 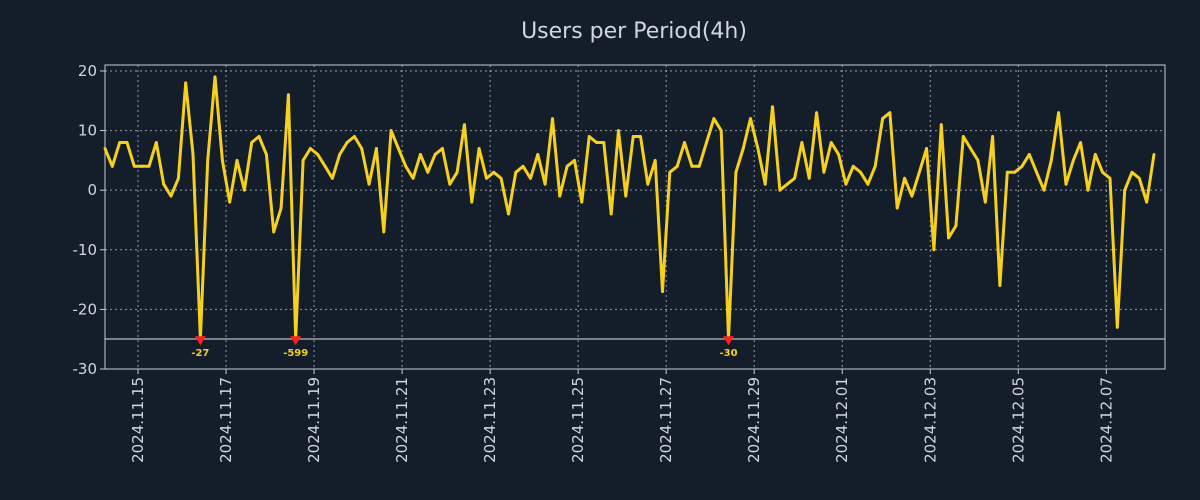 What do you see at coordinates (578, 420) in the screenshot?
I see `x-tick-label: 2024.11.25` at bounding box center [578, 420].